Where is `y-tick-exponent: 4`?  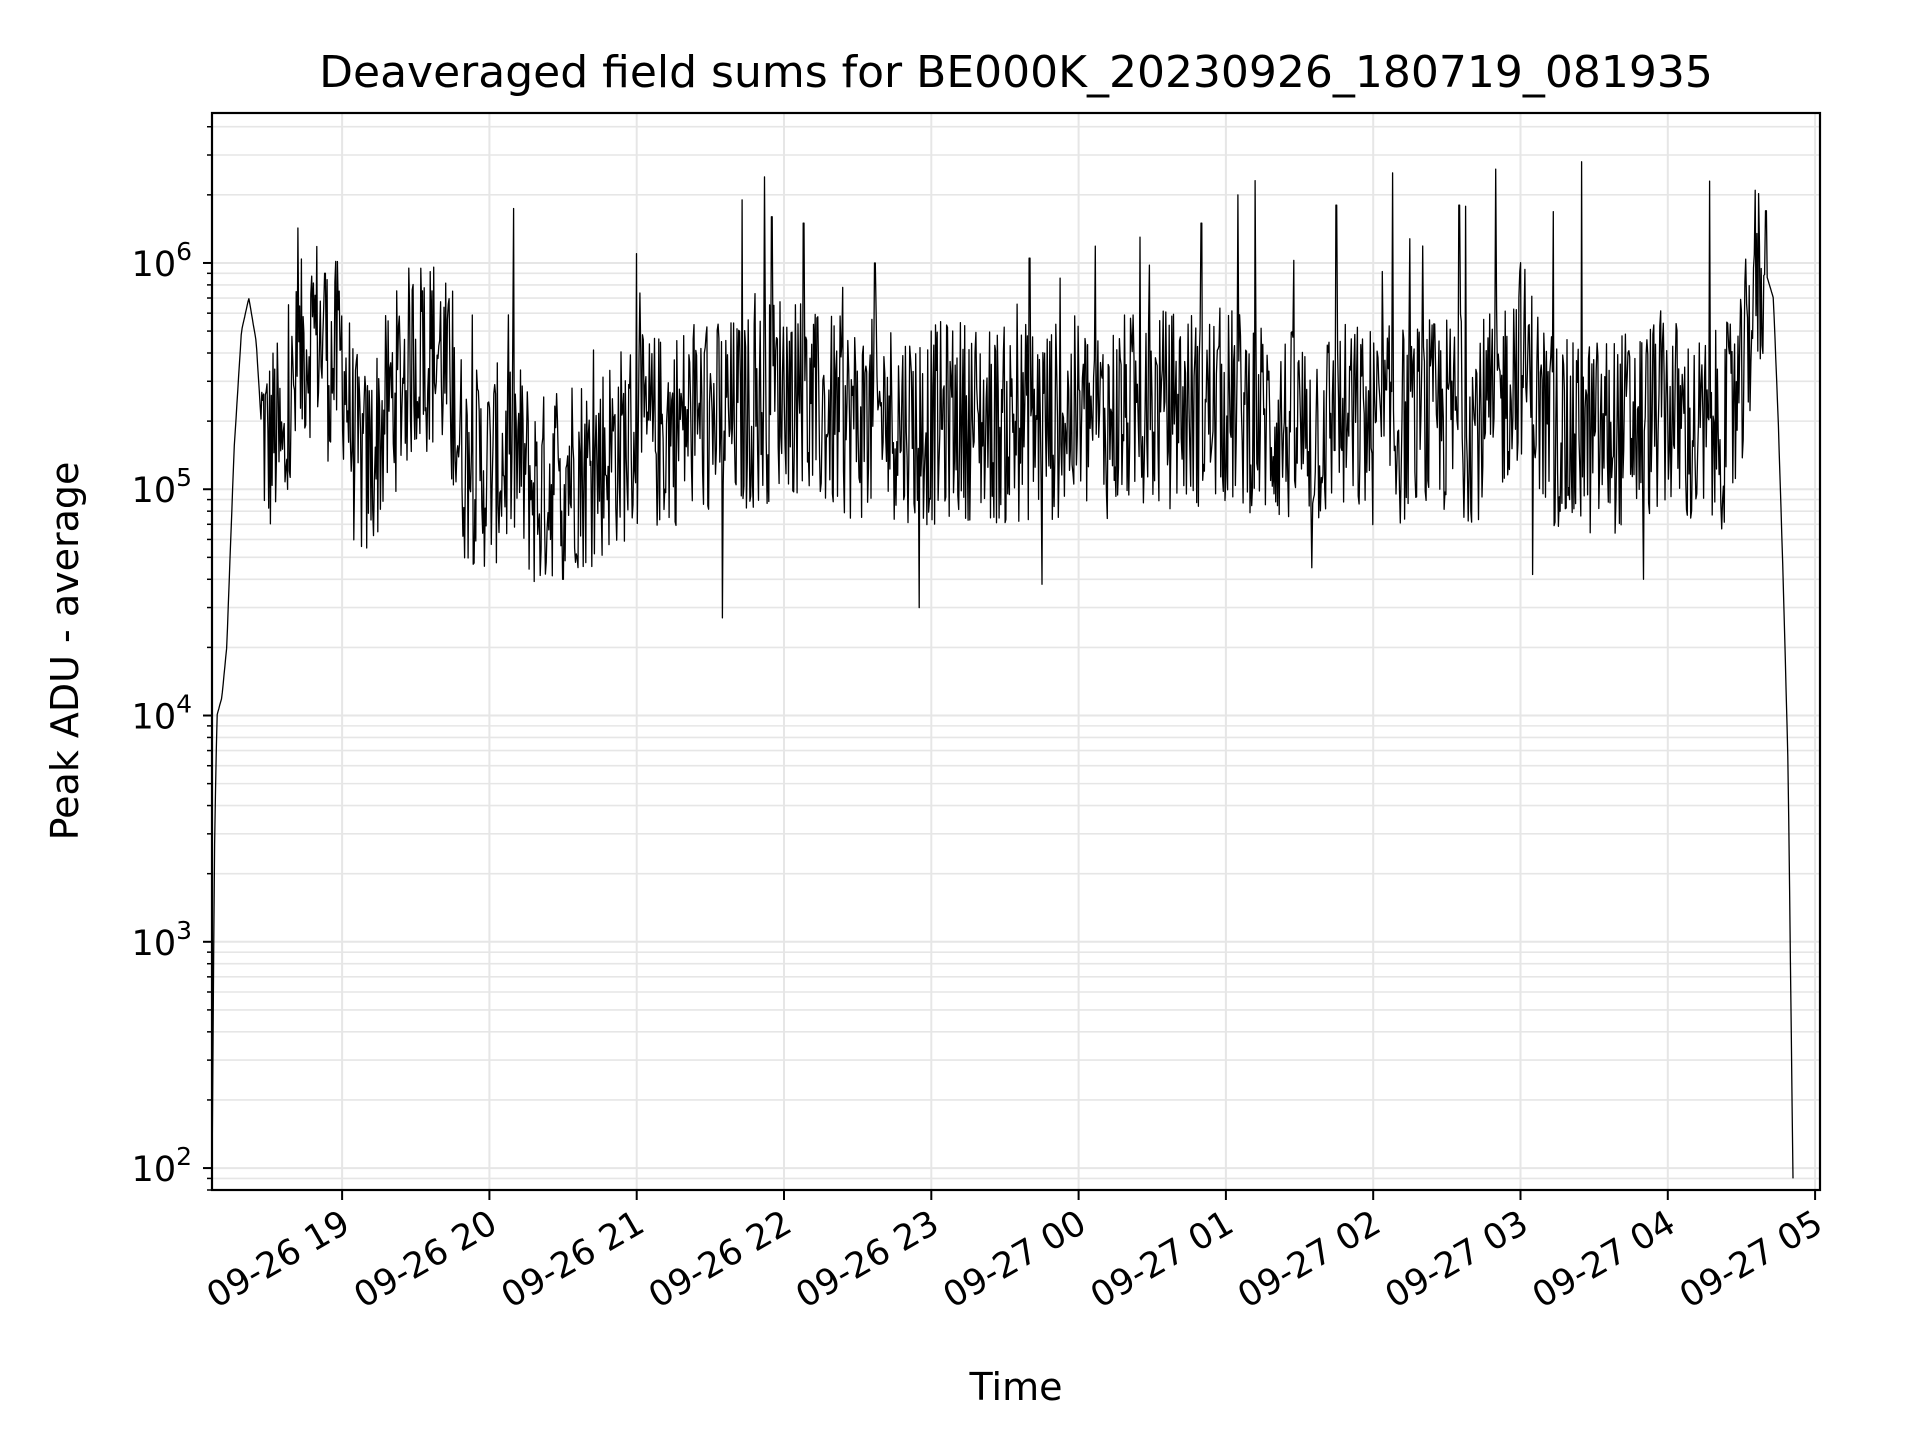
y-tick-exponent: 4 is located at coordinates (184, 704).